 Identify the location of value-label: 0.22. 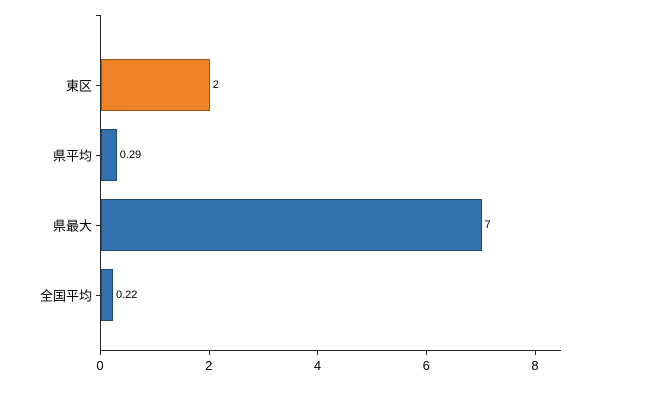
(126, 295).